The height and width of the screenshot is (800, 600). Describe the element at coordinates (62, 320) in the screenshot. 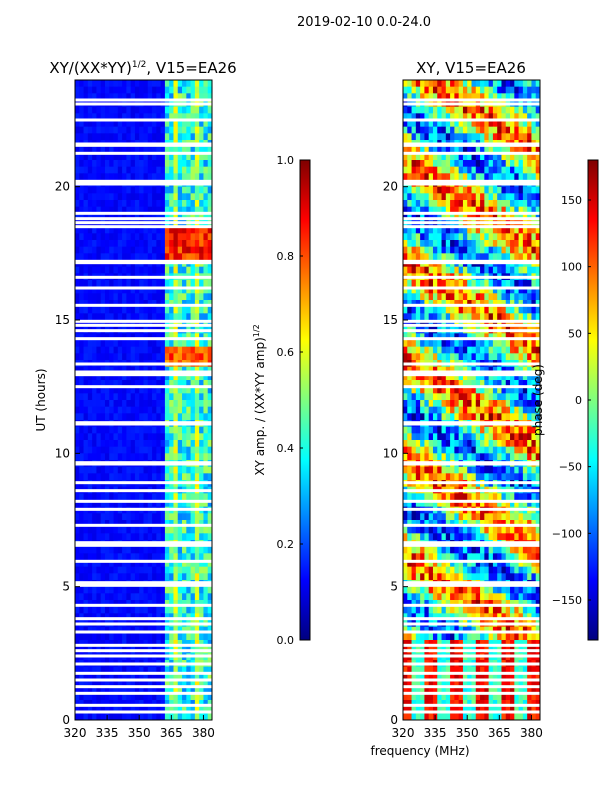

I see `amp-y-tick-label: 15` at that location.